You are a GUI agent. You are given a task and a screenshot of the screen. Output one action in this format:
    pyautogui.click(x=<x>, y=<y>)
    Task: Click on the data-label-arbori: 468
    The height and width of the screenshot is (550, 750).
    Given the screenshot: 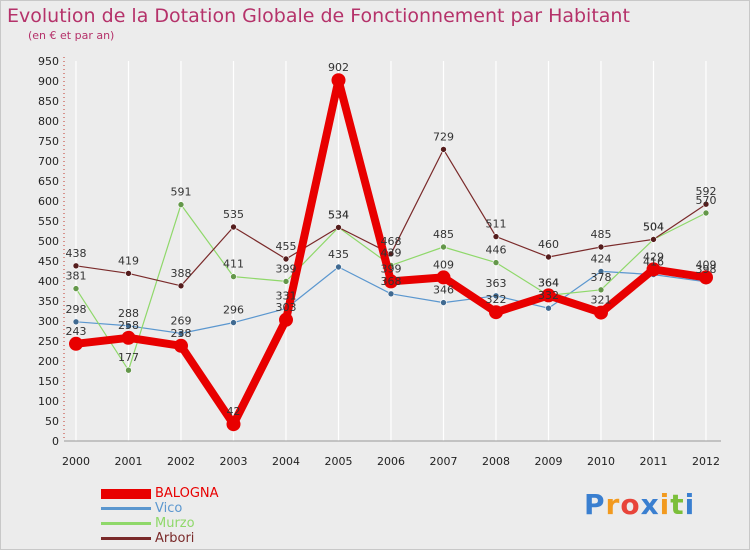 What is the action you would take?
    pyautogui.click(x=391, y=241)
    